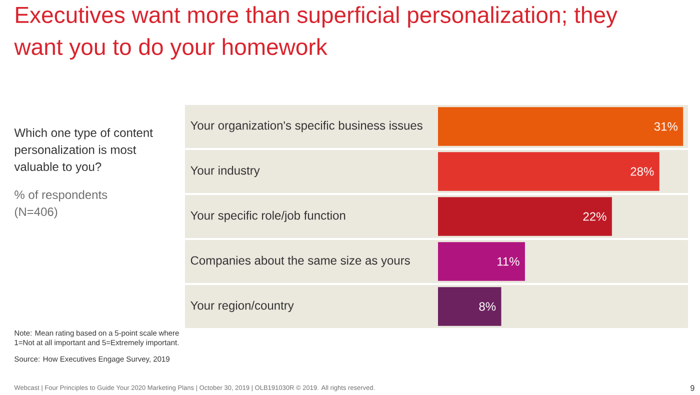 The height and width of the screenshot is (395, 700). Describe the element at coordinates (642, 171) in the screenshot. I see `data-label: 28%` at that location.